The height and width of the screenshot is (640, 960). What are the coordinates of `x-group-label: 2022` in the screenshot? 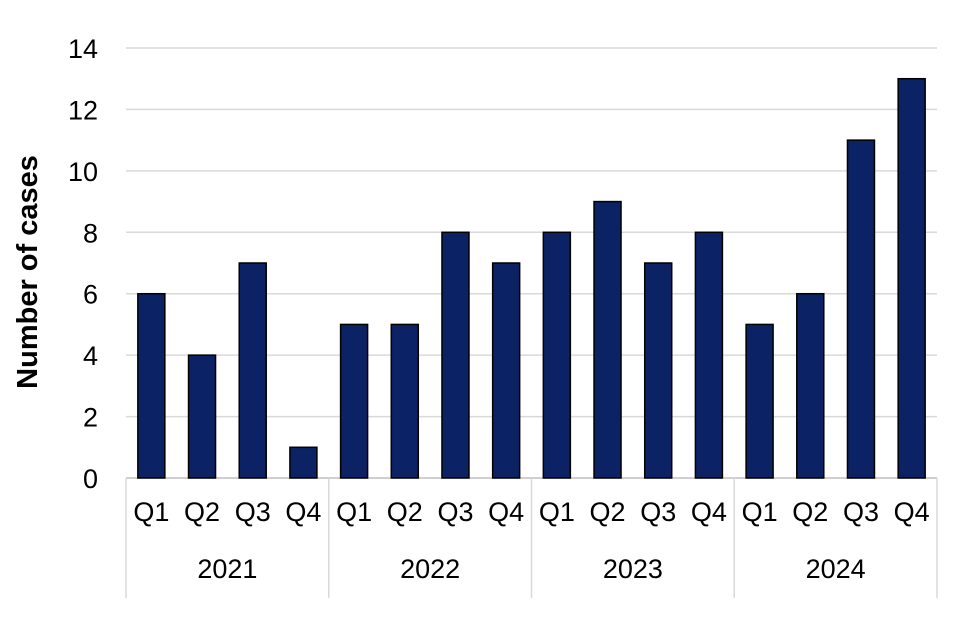 It's located at (430, 569).